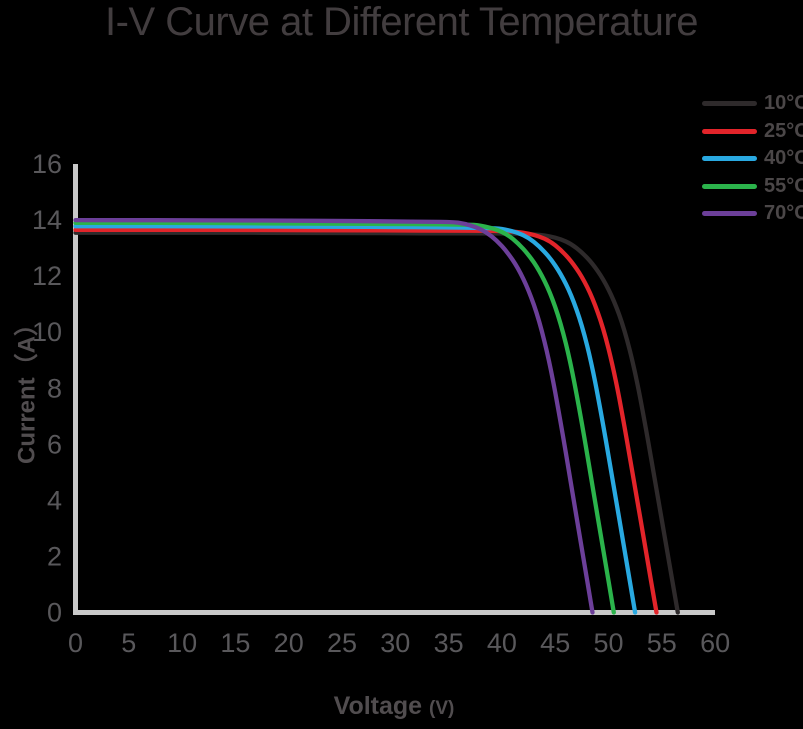 The width and height of the screenshot is (803, 729). What do you see at coordinates (783, 213) in the screenshot?
I see `legend-label: 70°C` at bounding box center [783, 213].